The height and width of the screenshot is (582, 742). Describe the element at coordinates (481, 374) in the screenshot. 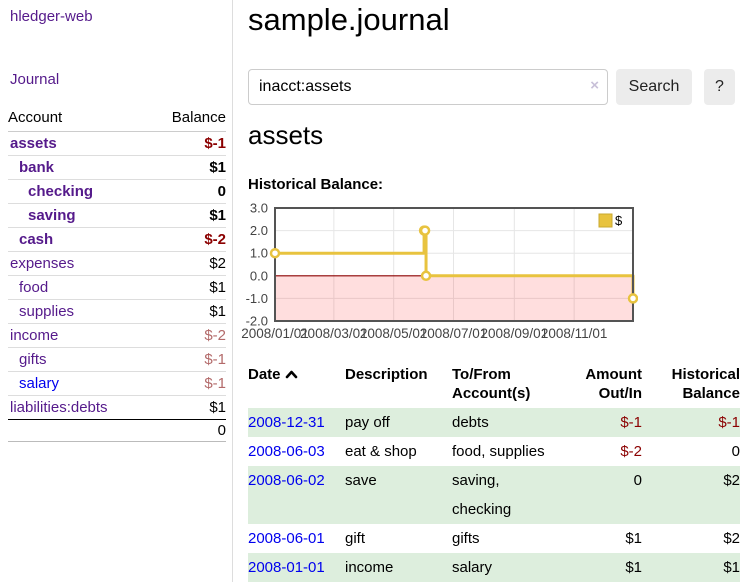

I see `header-line: To/From` at that location.